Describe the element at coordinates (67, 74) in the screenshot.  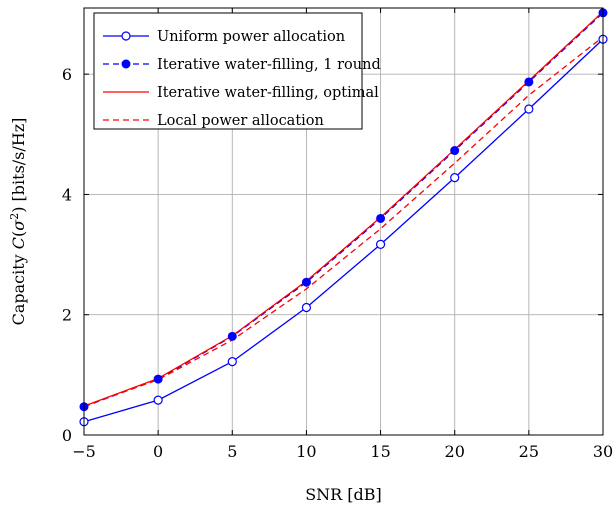
I see `y-tick-label: 6` at that location.